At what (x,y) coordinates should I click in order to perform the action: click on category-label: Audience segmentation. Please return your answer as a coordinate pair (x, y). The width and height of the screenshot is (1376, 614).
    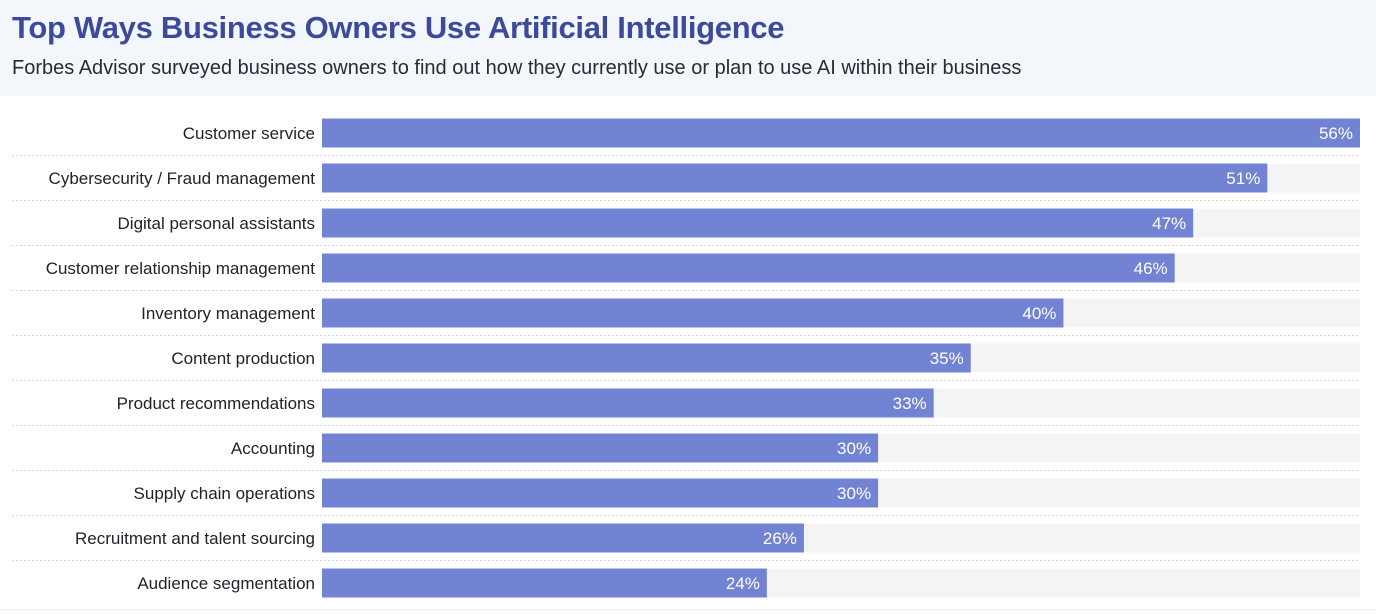
    Looking at the image, I should click on (226, 583).